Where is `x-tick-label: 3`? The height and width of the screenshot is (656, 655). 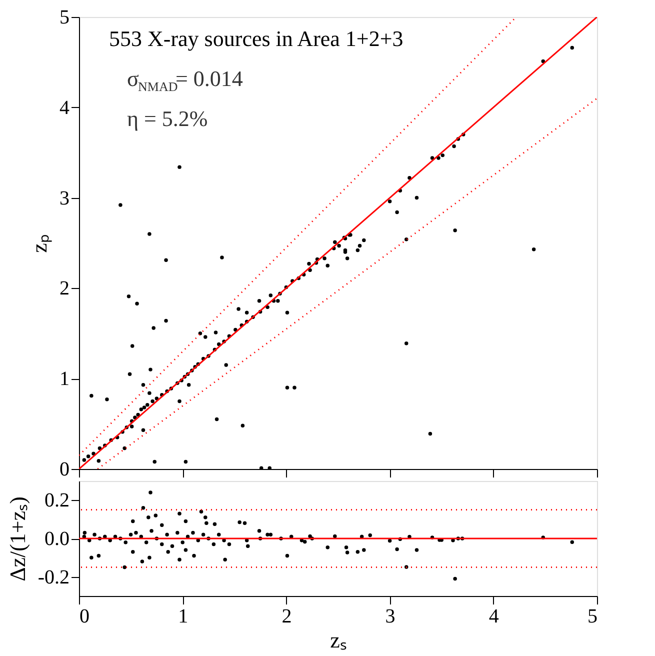
x-tick-label: 3 is located at coordinates (390, 617).